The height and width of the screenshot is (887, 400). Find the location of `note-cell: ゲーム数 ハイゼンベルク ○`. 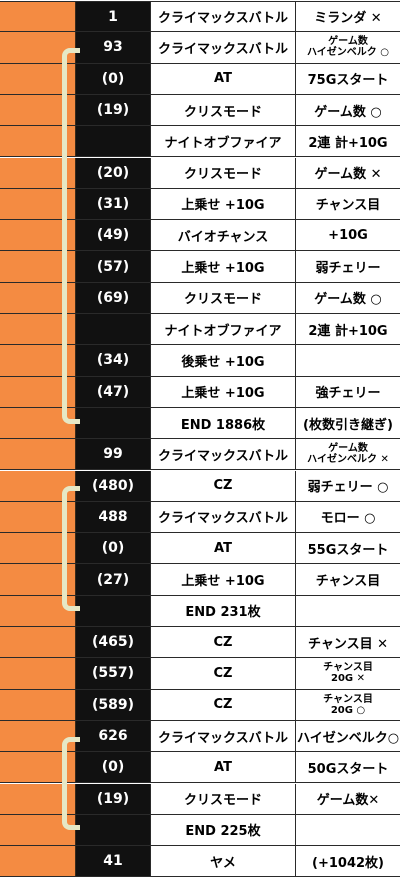

note-cell: ゲーム数 ハイゼンベルク ○ is located at coordinates (348, 47).